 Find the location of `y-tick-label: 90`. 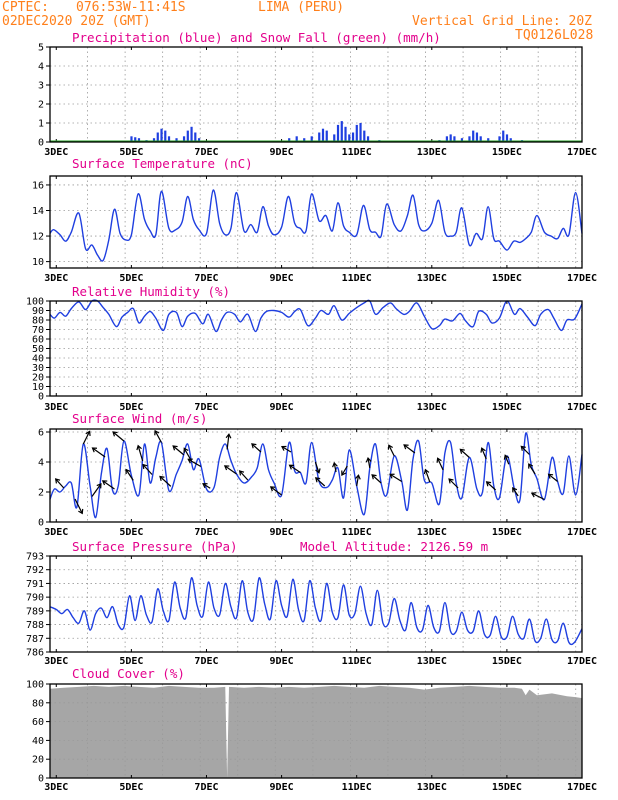

y-tick-label: 90 is located at coordinates (38, 311).